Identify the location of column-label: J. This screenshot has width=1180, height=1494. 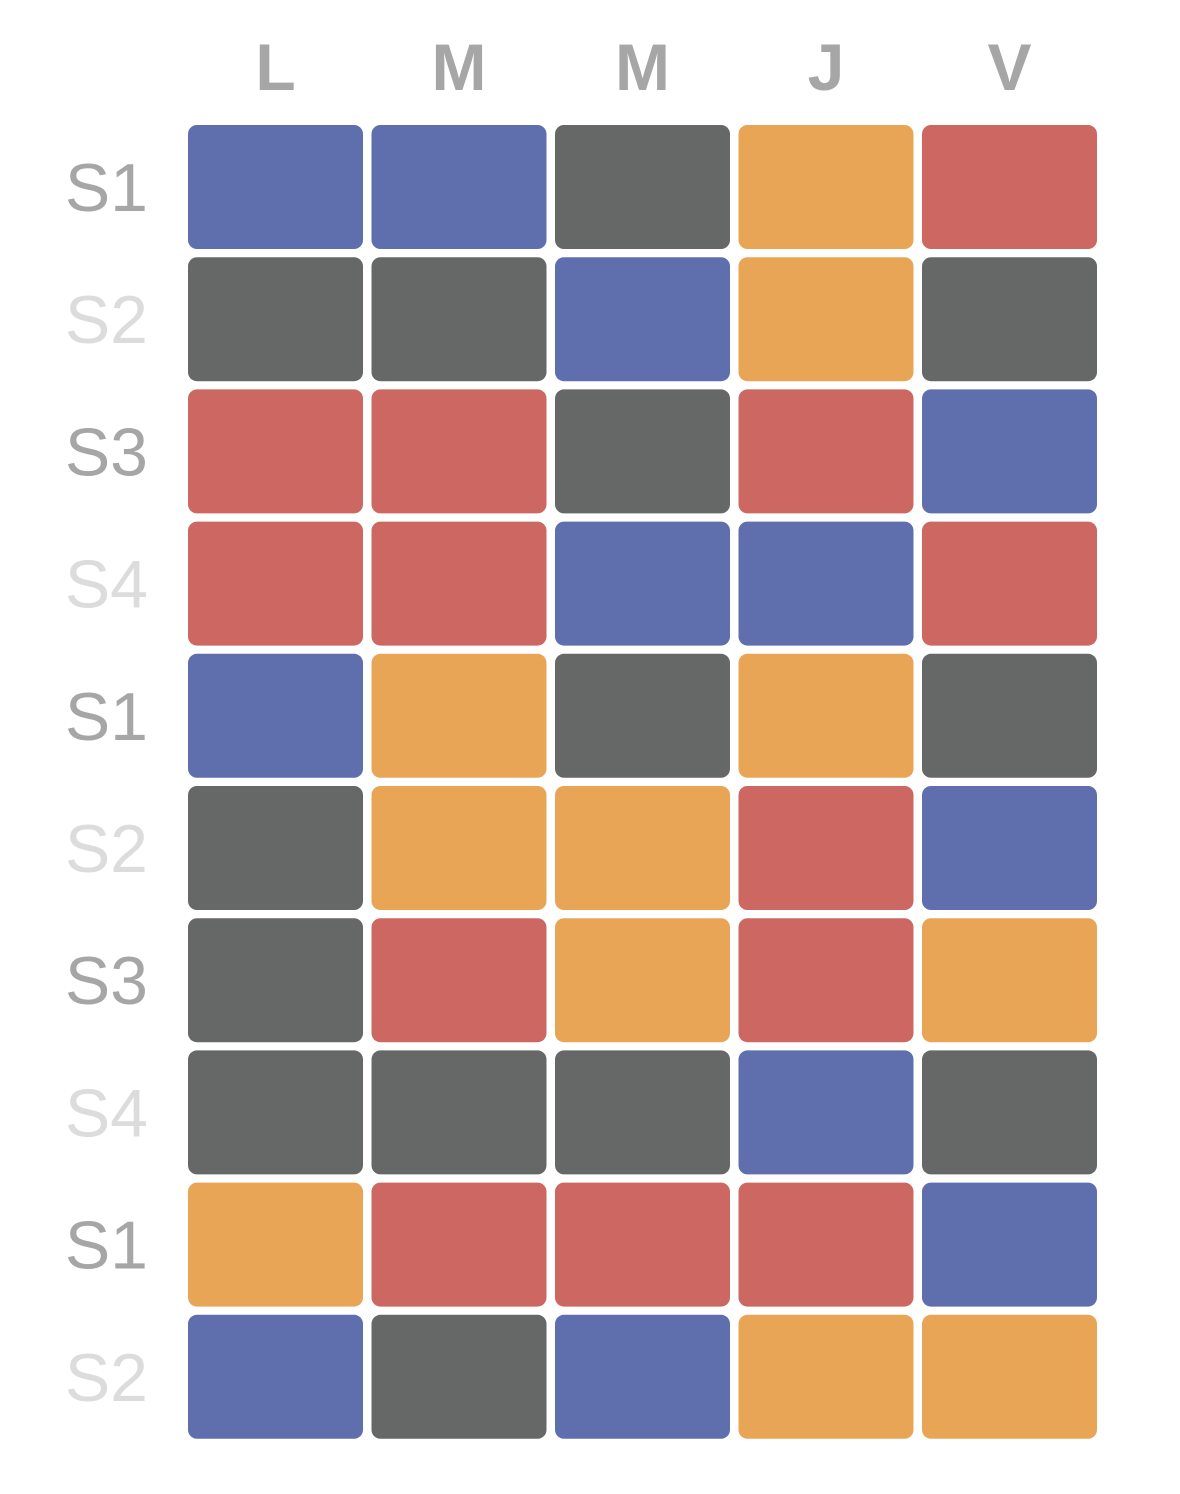
(826, 67).